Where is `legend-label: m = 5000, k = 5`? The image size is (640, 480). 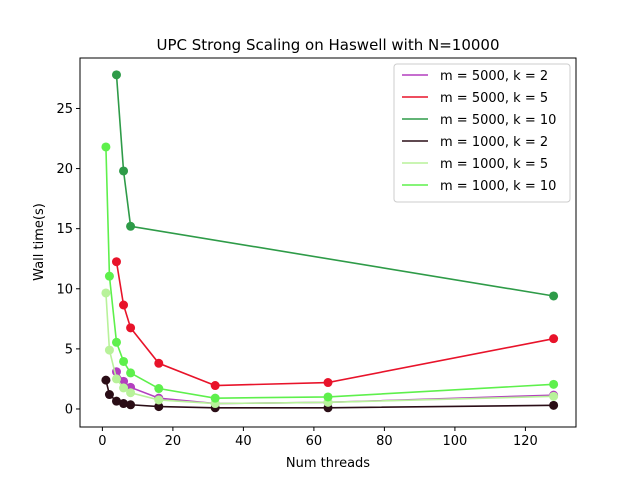 legend-label: m = 5000, k = 5 is located at coordinates (494, 98).